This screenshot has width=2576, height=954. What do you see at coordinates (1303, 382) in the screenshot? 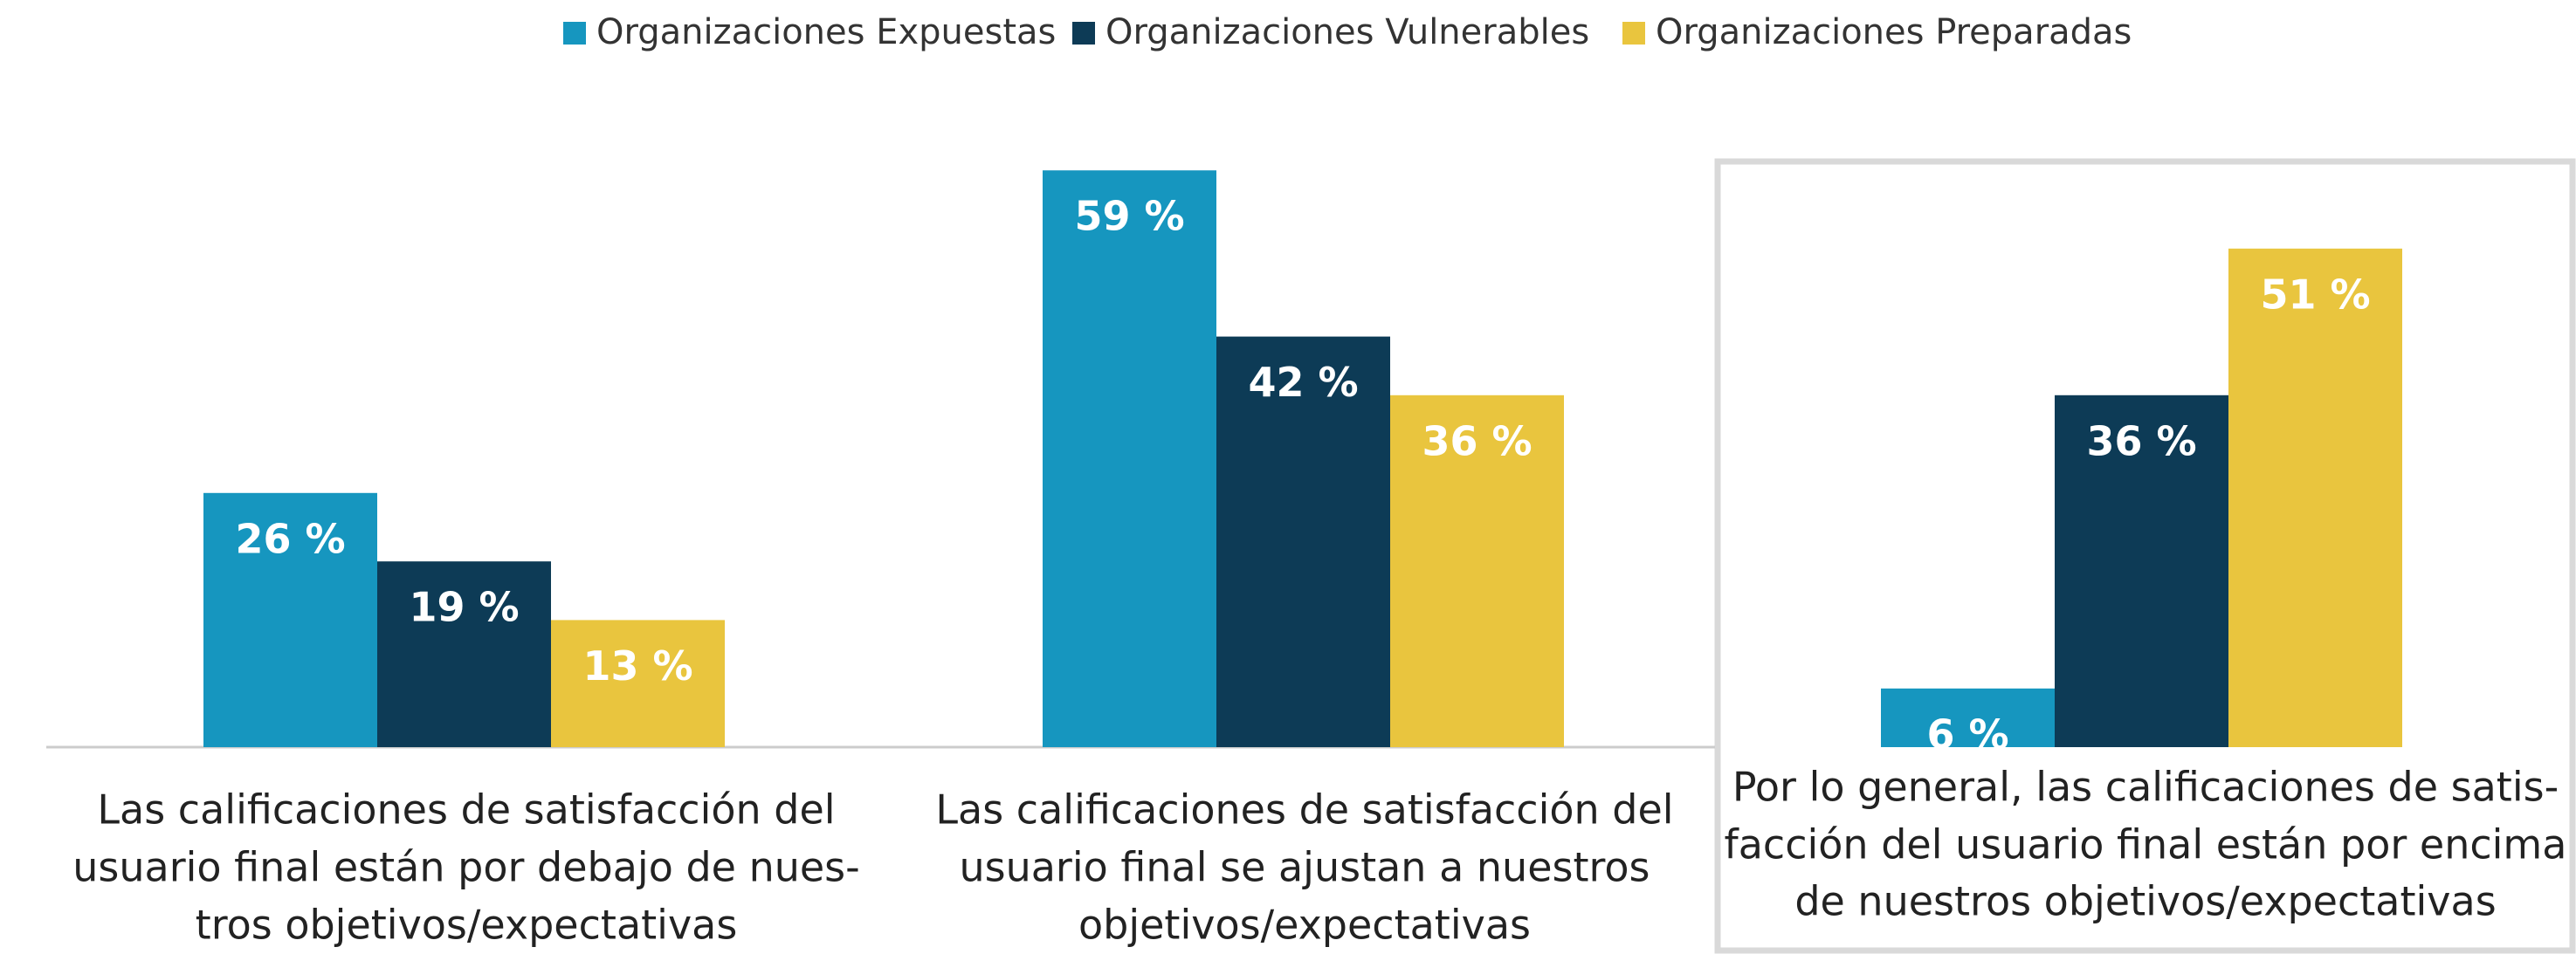
I see `value-label: 42 %` at bounding box center [1303, 382].